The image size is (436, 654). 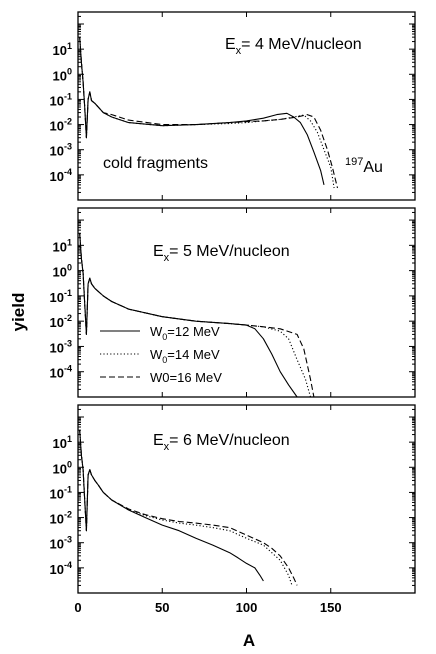 I want to click on annotation-cold-fragments: cold fragments, so click(x=155, y=163).